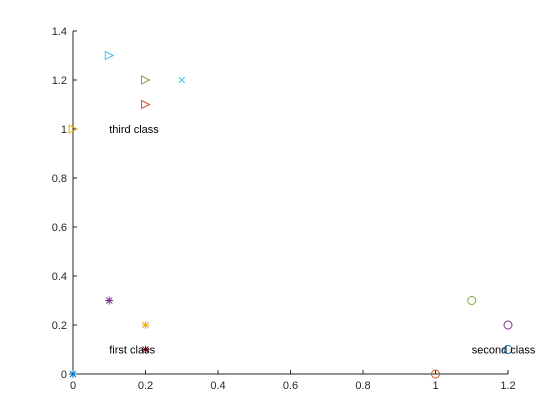 This screenshot has height=420, width=560. Describe the element at coordinates (290, 386) in the screenshot. I see `x-tick-label: 0.6` at that location.